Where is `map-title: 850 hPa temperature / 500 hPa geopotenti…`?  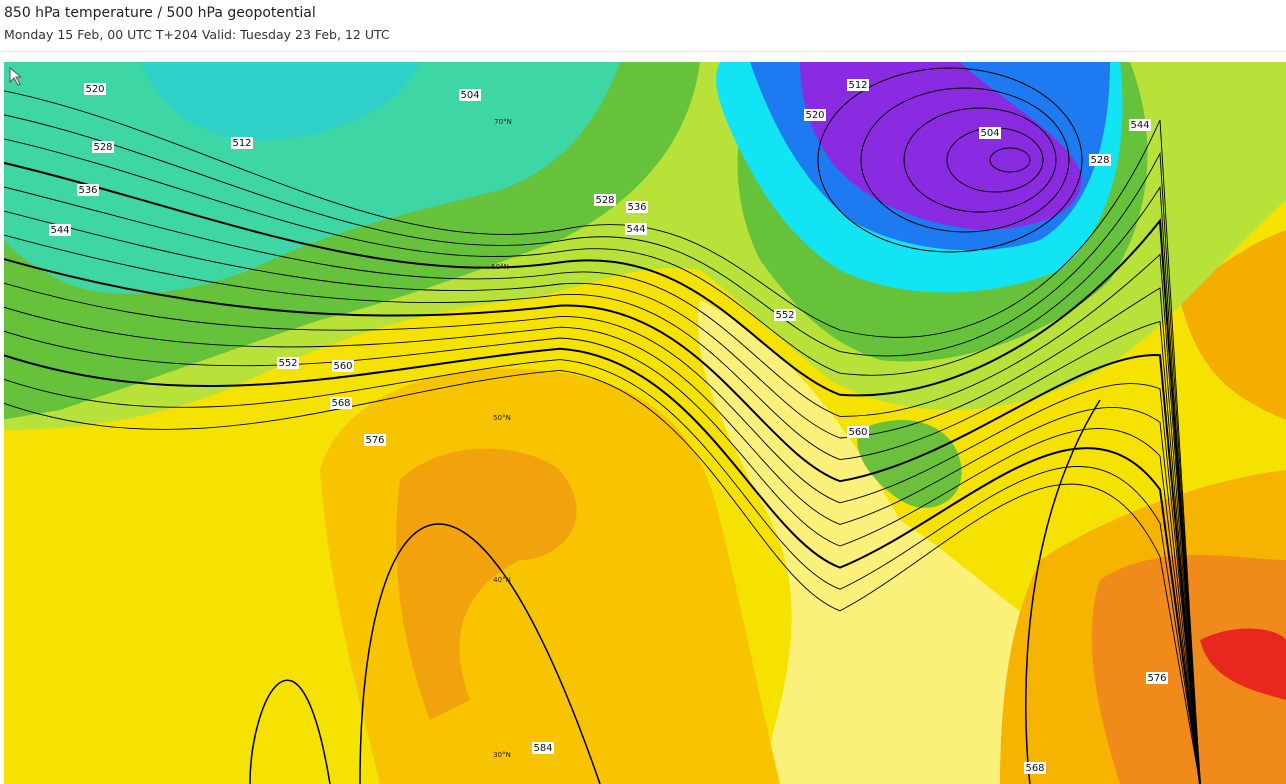
map-title: 850 hPa temperature / 500 hPa geopotenti… is located at coordinates (160, 13).